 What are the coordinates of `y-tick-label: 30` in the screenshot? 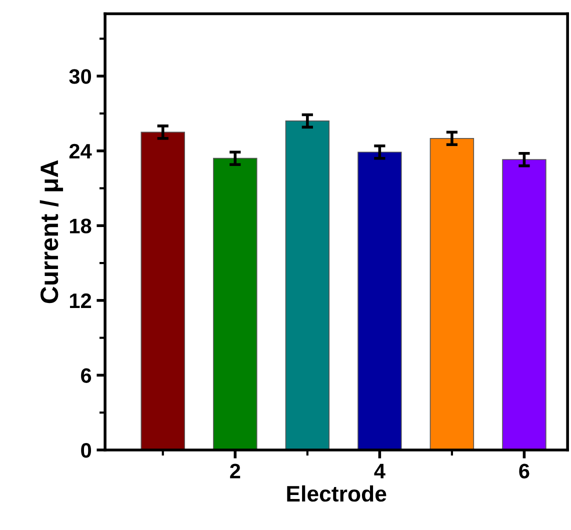 It's located at (80, 76).